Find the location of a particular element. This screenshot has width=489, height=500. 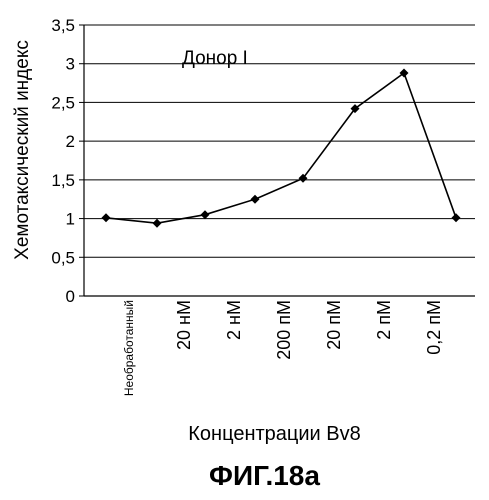

y-tick-label: 3,5 is located at coordinates (63, 25).